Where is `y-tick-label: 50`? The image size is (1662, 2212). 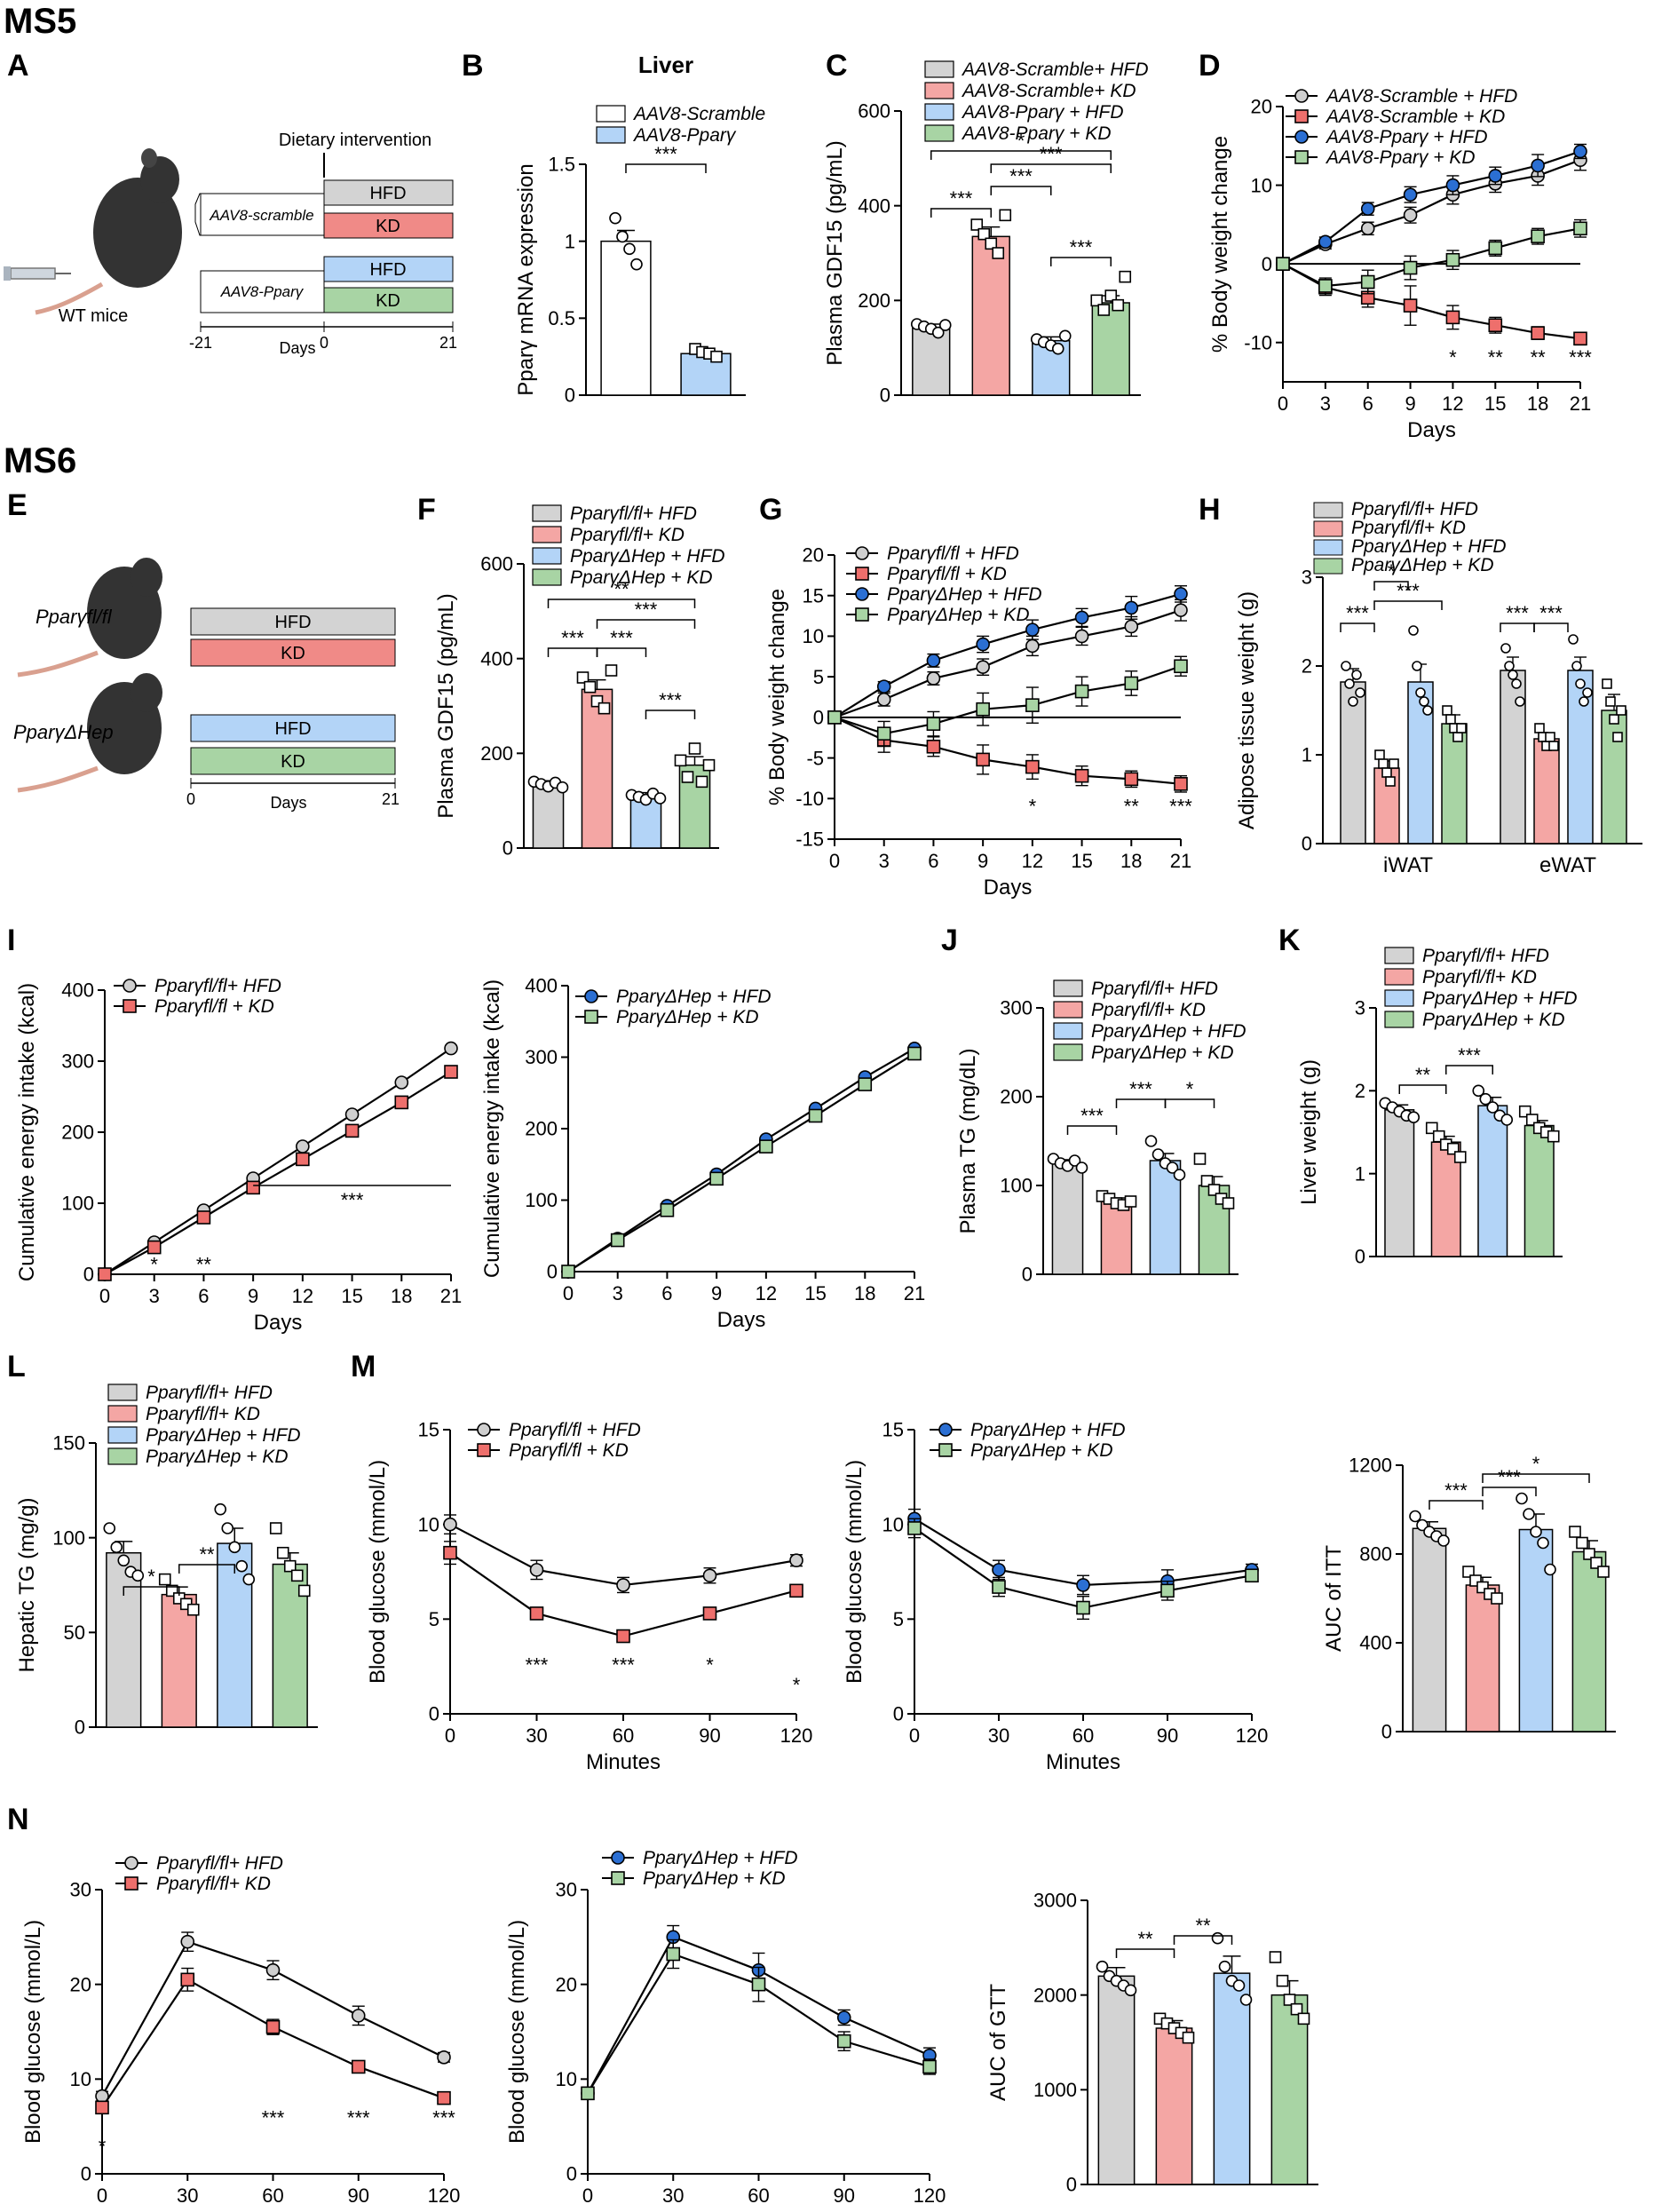 y-tick-label: 50 is located at coordinates (74, 1632).